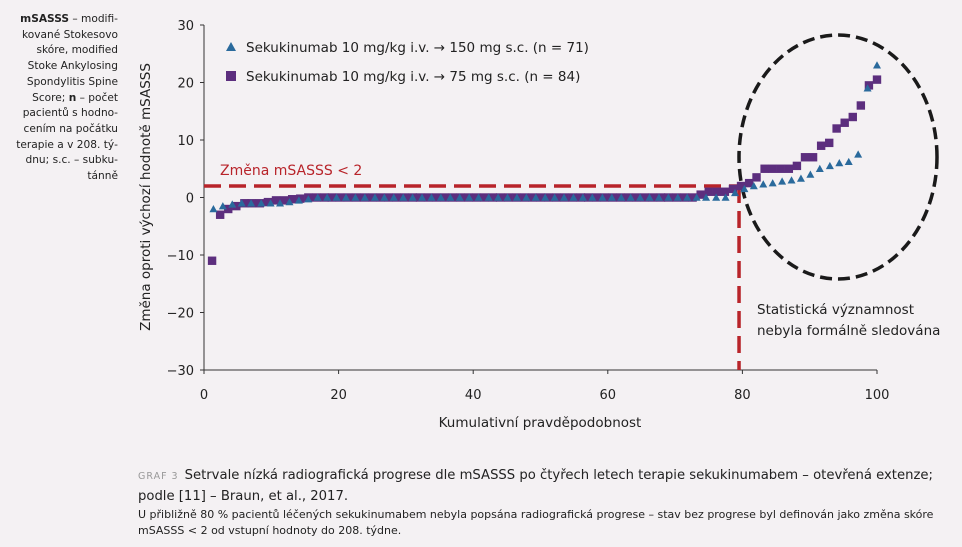  What do you see at coordinates (608, 395) in the screenshot?
I see `x-tick-label: 60` at bounding box center [608, 395].